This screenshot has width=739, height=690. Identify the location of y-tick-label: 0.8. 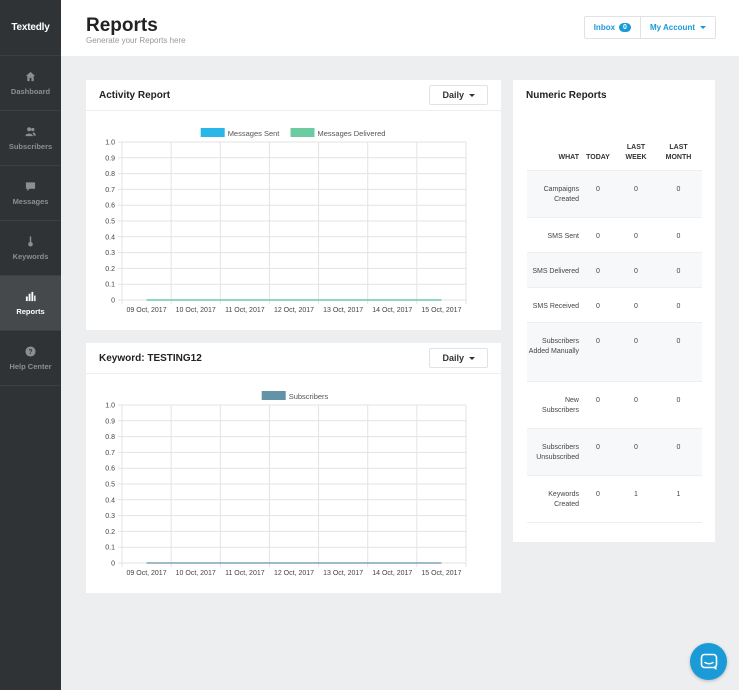
(110, 174).